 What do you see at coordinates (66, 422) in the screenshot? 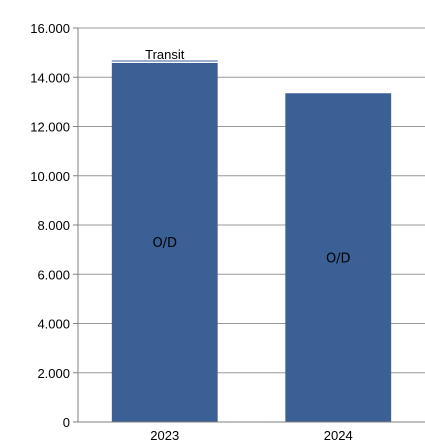
I see `y-tick-label: 0` at bounding box center [66, 422].